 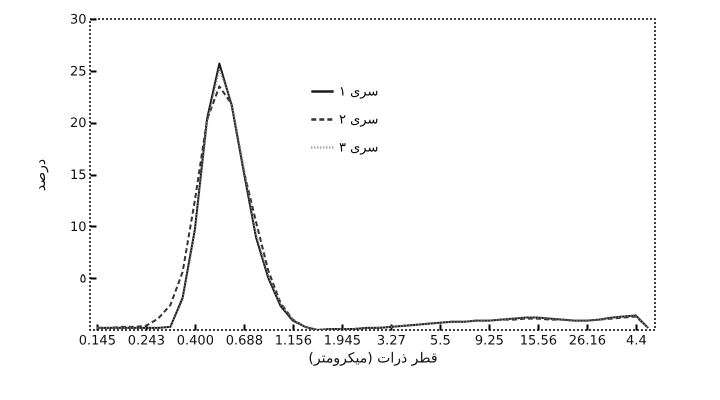 What do you see at coordinates (489, 341) in the screenshot?
I see `x-tick-label: 9.25` at bounding box center [489, 341].